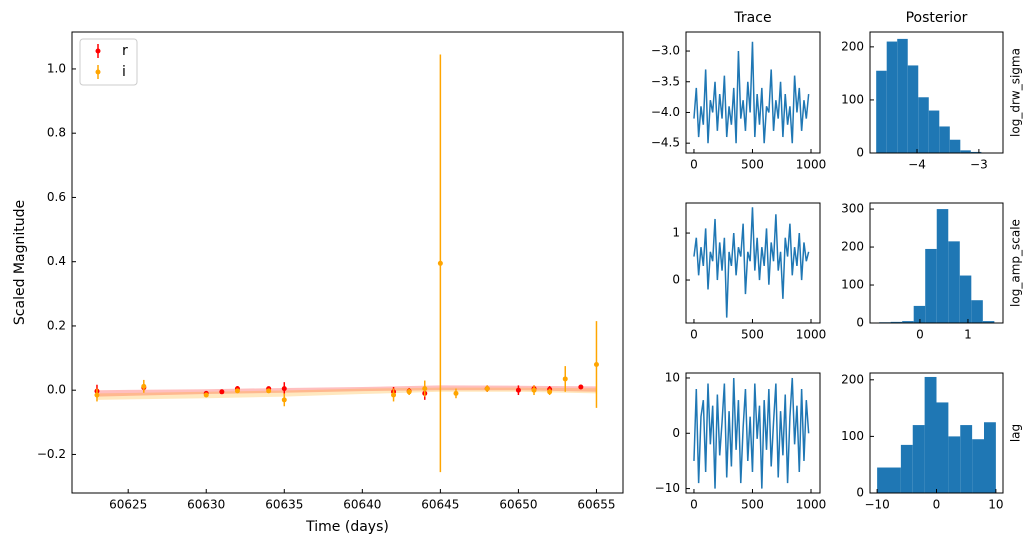  I want to click on legend-label: r, so click(125, 51).